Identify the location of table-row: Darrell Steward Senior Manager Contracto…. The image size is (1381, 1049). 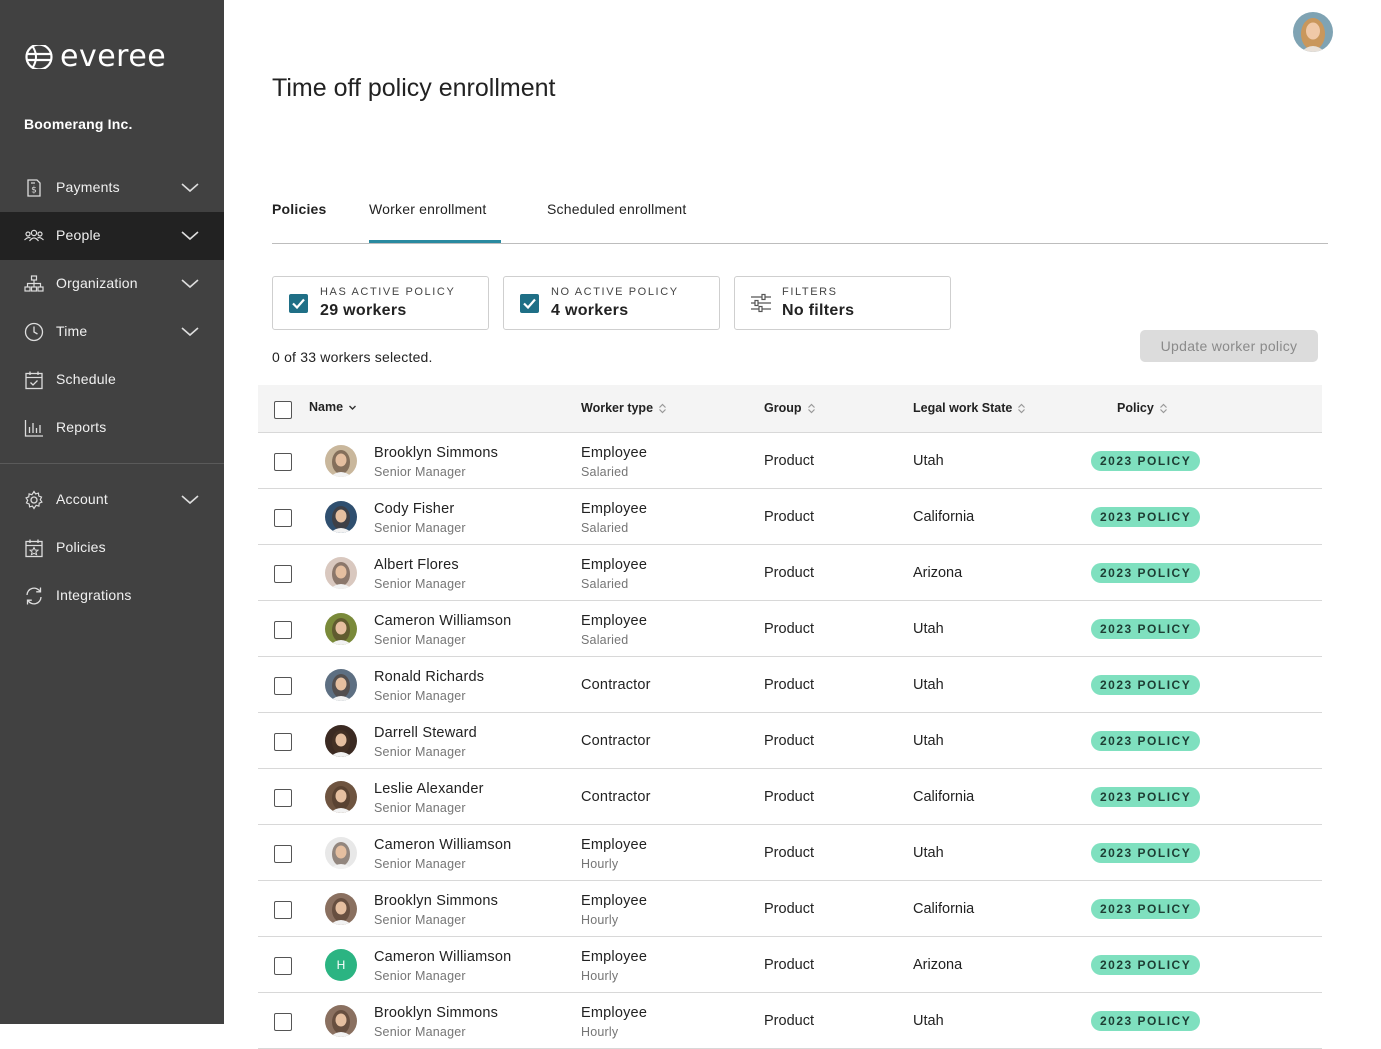
(790, 741).